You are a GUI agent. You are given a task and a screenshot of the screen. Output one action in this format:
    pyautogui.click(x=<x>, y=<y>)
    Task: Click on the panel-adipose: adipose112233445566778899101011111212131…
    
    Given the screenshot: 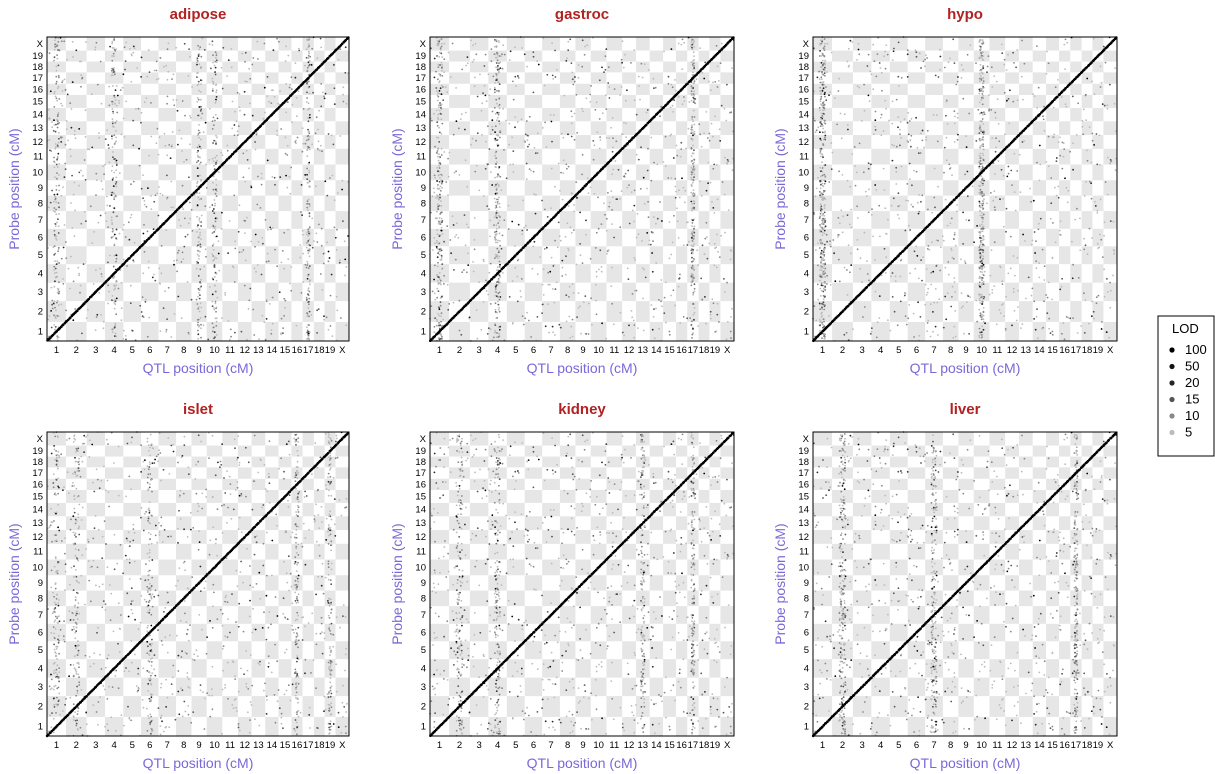 What is the action you would take?
    pyautogui.click(x=178, y=191)
    